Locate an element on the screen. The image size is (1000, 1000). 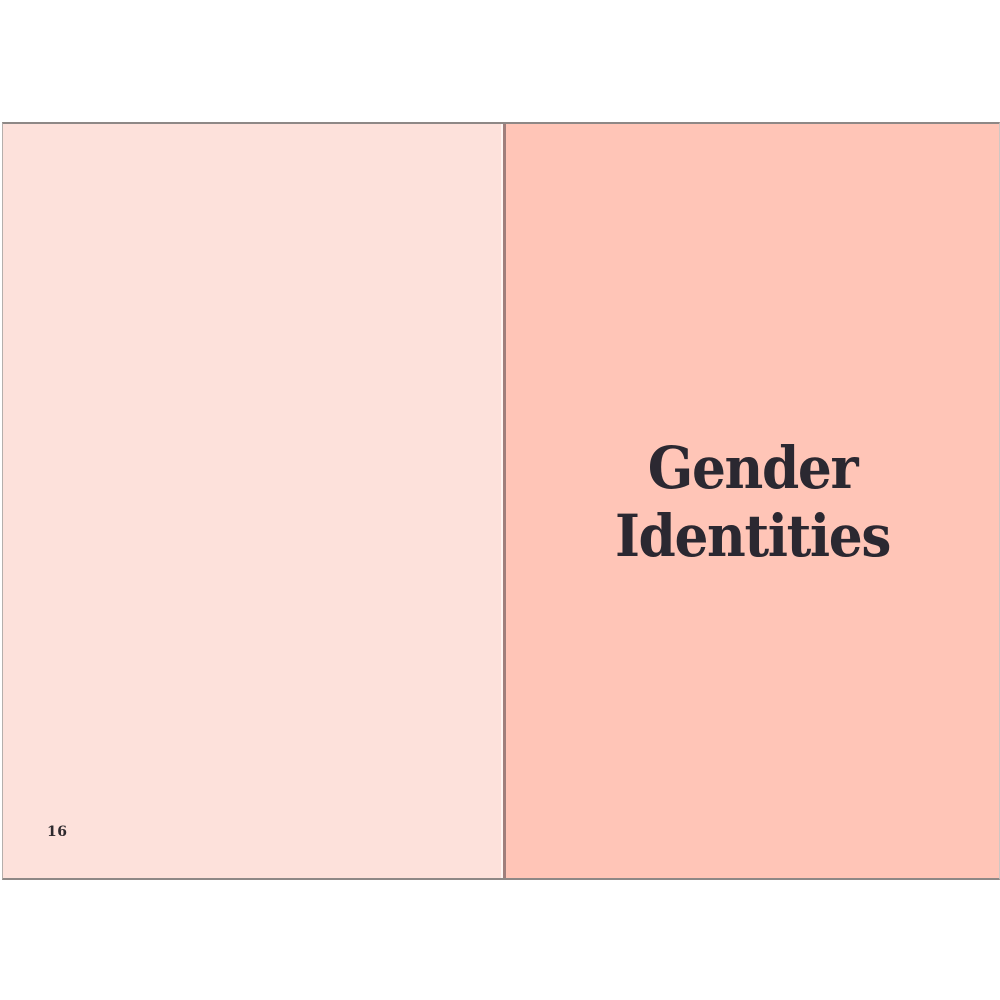
gutter-highlight is located at coordinates (502, 501).